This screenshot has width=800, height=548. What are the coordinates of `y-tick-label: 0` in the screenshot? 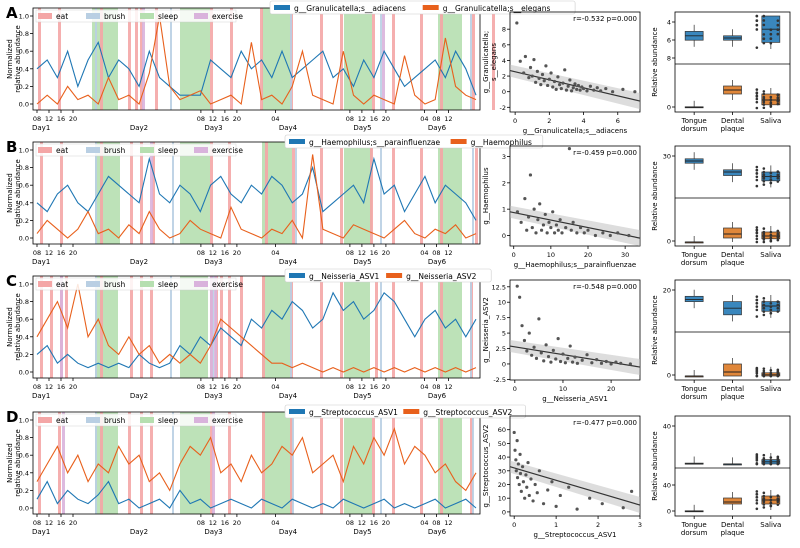 It's located at (504, 512).